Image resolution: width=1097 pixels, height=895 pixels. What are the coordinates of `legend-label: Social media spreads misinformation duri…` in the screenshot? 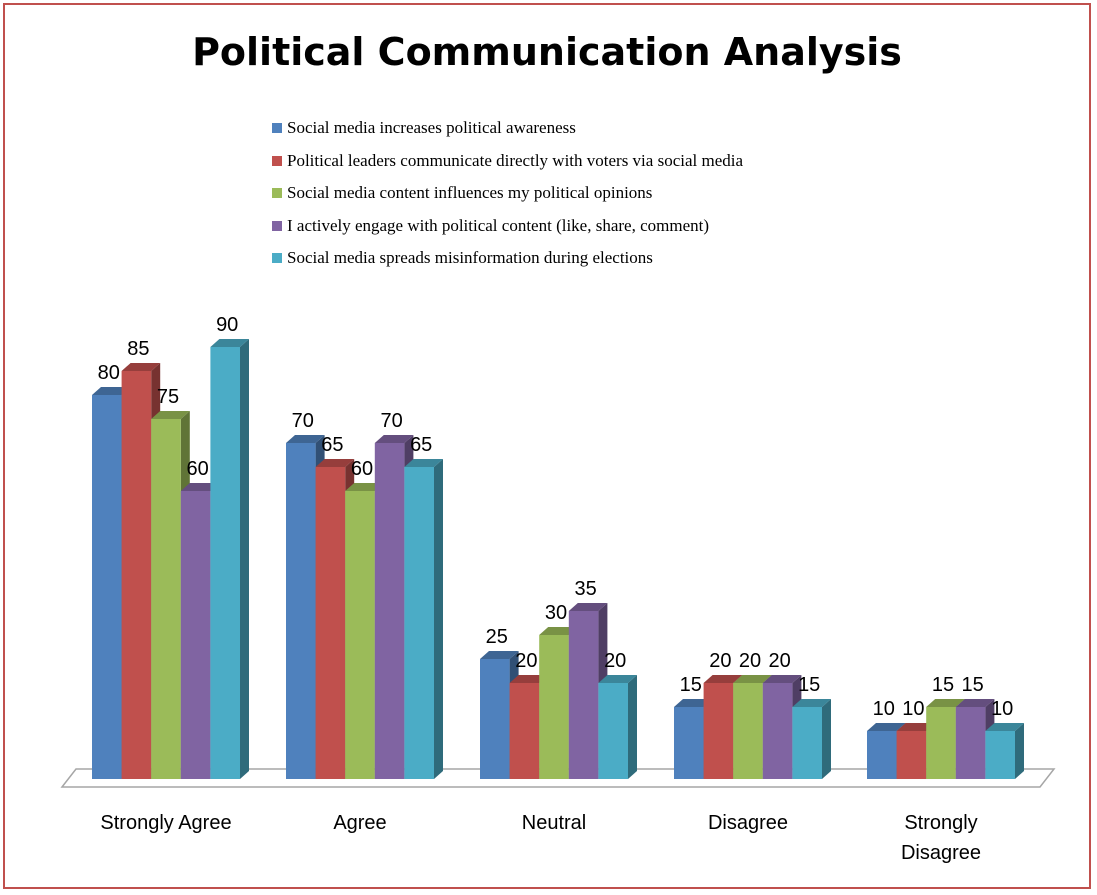 It's located at (470, 258).